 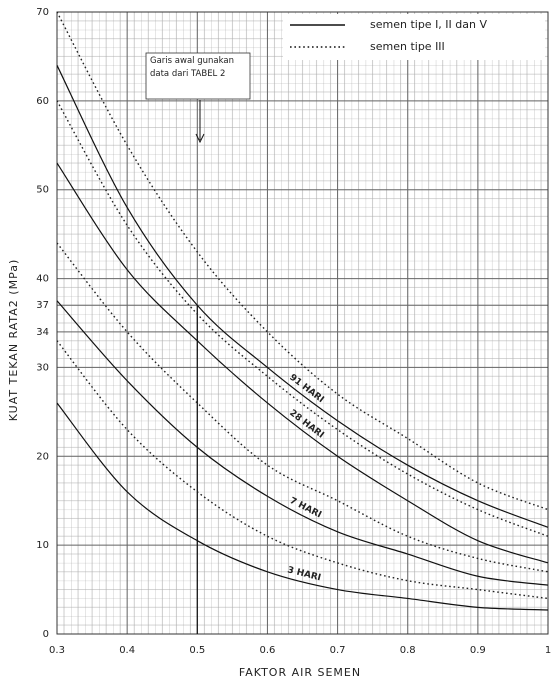 What do you see at coordinates (407, 46) in the screenshot?
I see `legend-label: semen tipe III` at bounding box center [407, 46].